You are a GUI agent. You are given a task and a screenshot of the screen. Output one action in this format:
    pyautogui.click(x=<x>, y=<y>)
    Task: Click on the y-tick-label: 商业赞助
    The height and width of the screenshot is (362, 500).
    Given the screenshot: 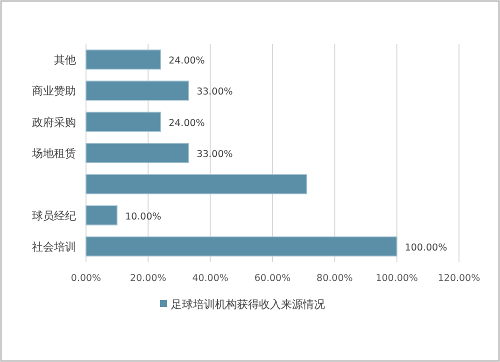 What is the action you would take?
    pyautogui.click(x=54, y=91)
    